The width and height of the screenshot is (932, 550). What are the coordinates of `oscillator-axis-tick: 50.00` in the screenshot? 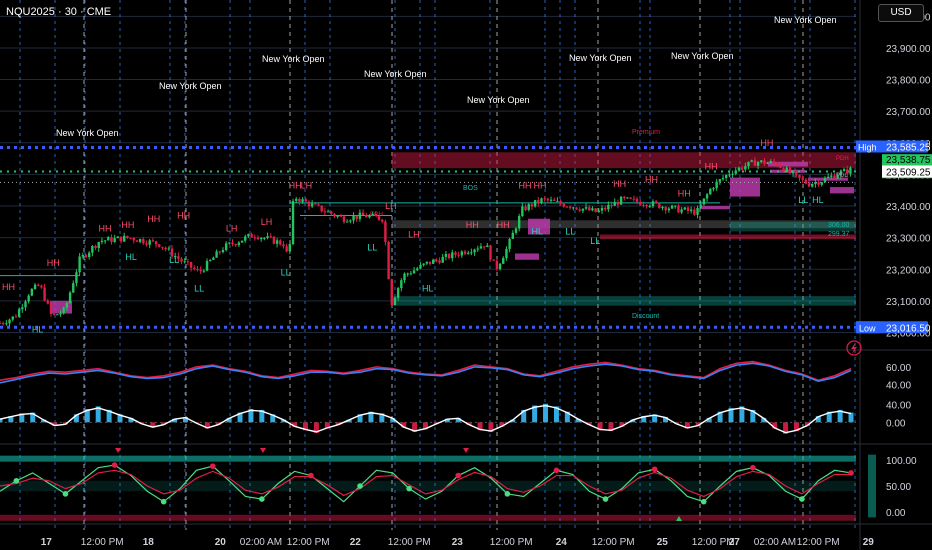 It's located at (898, 487).